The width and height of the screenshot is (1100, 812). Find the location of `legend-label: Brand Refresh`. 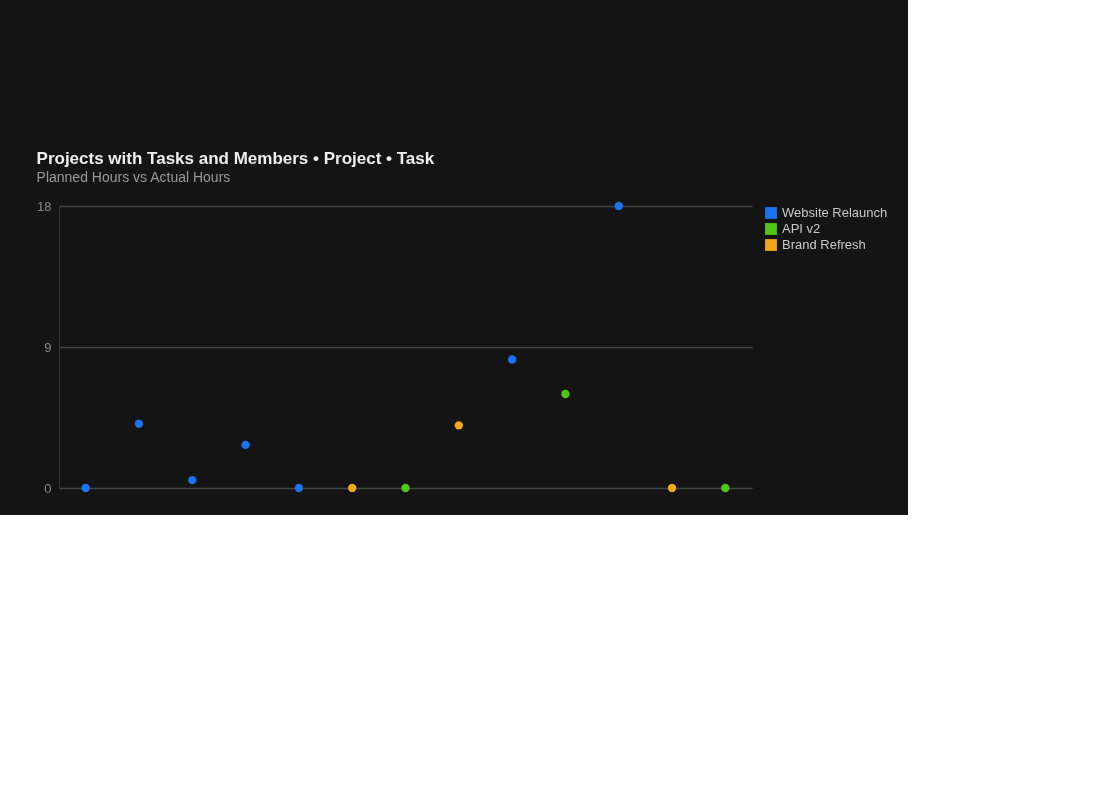

legend-label: Brand Refresh is located at coordinates (824, 244).